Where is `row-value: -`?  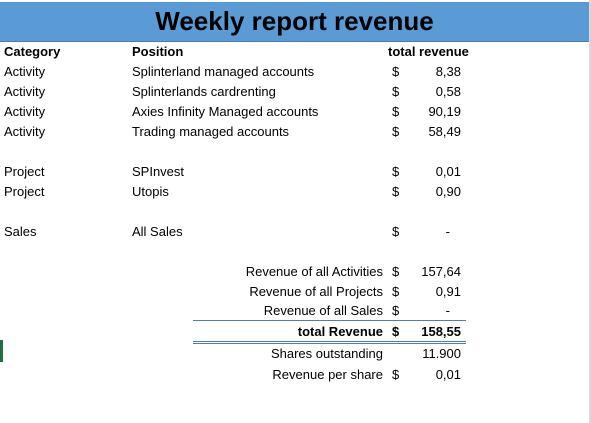 row-value: - is located at coordinates (447, 231).